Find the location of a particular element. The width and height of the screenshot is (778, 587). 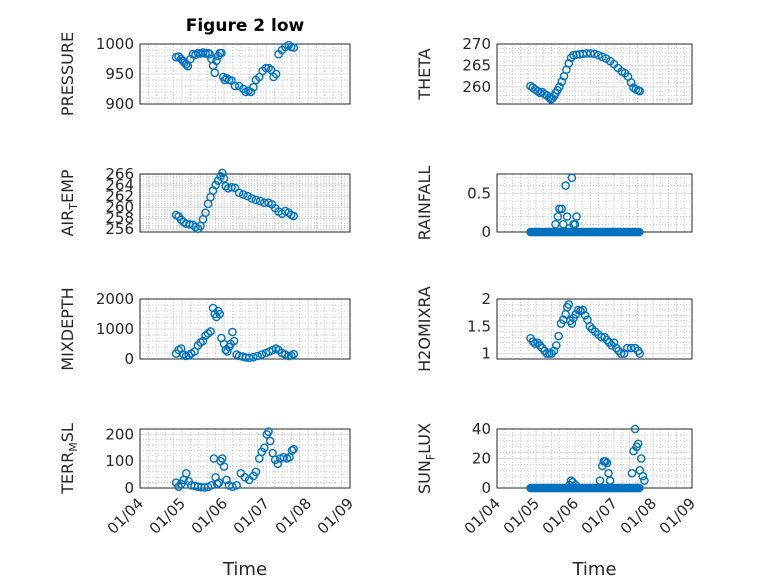

y-axis-label: TERRMSL is located at coordinates (69, 459).